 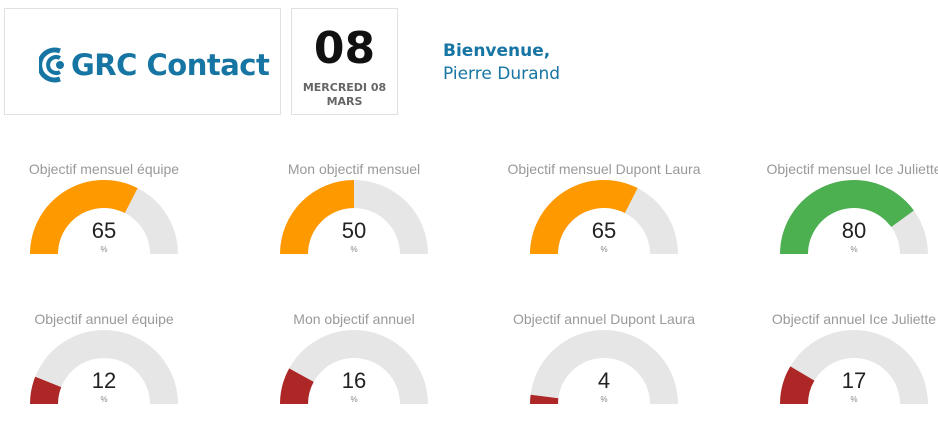 What do you see at coordinates (854, 319) in the screenshot?
I see `gauge-title: Objectif annuel Ice Juliette` at bounding box center [854, 319].